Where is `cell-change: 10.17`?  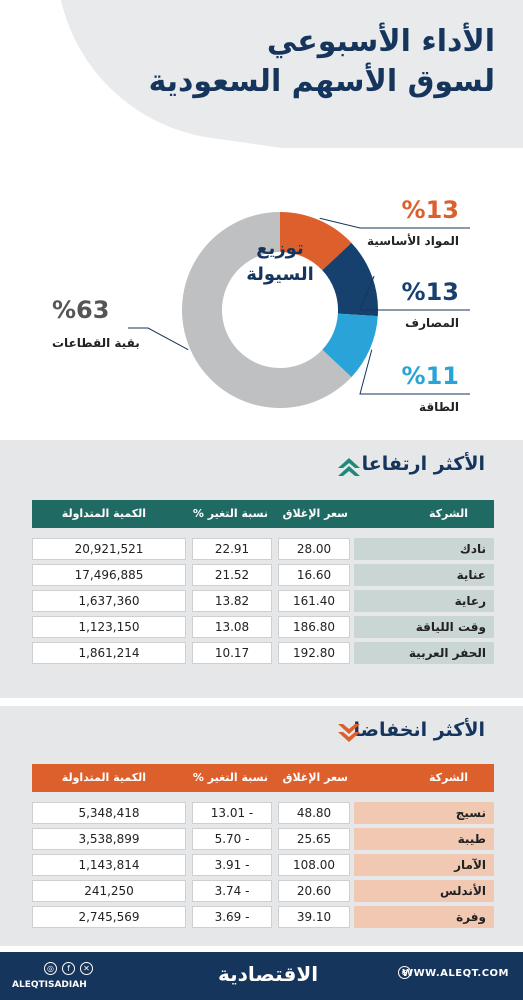
cell-change: 10.17 is located at coordinates (232, 653).